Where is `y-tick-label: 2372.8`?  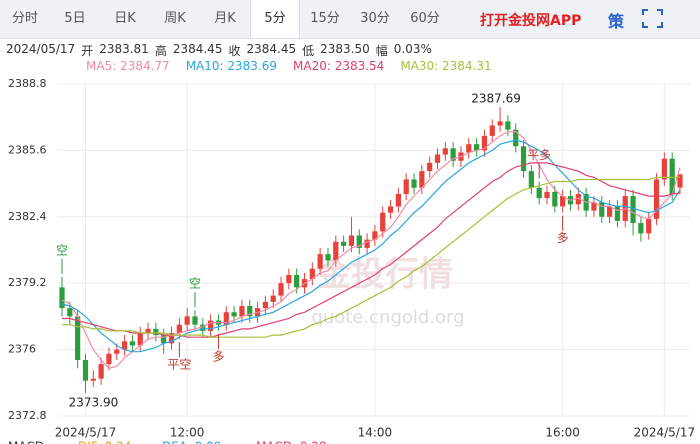
y-tick-label: 2372.8 is located at coordinates (27, 415).